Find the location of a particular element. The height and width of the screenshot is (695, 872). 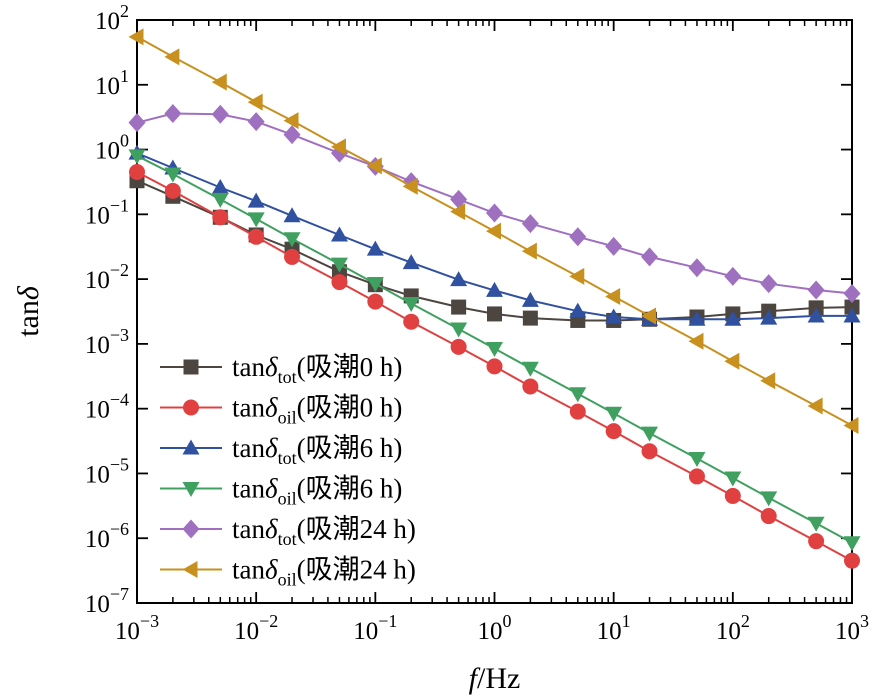

y-tick-label: 10⁻² is located at coordinates (107, 277).